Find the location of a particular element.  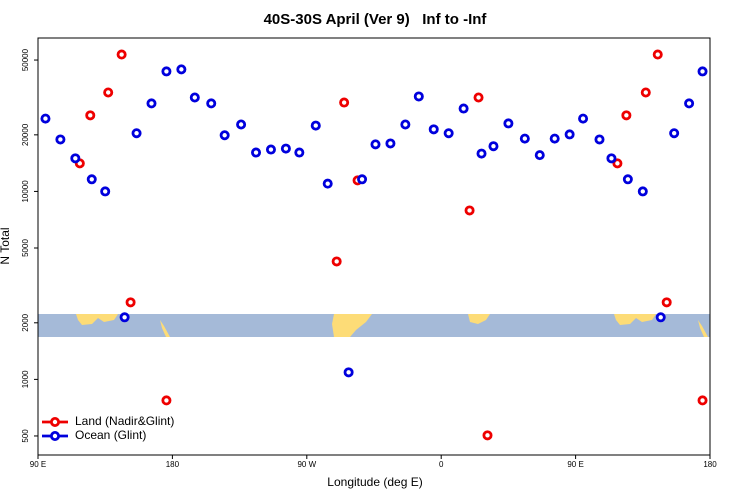

y-tick-label: 50000 is located at coordinates (25, 59).